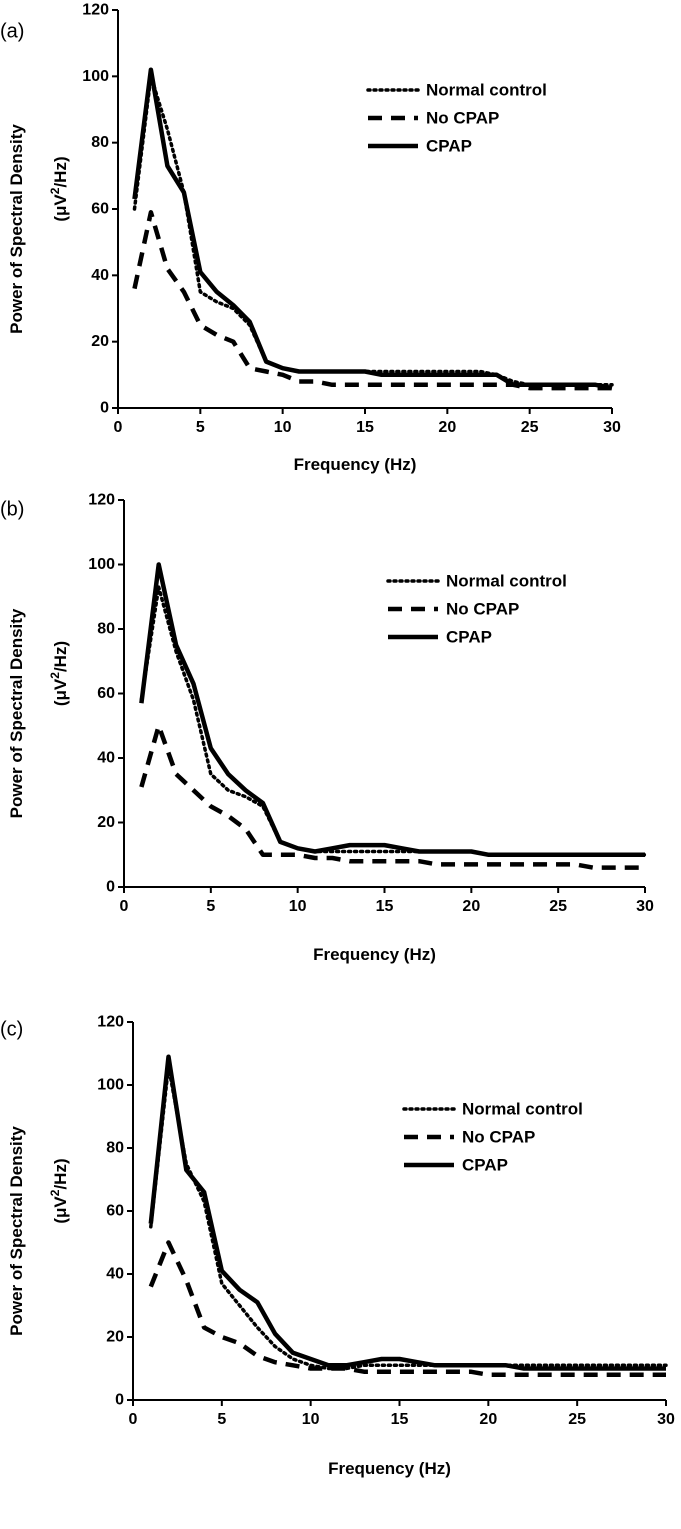 The width and height of the screenshot is (681, 1529). I want to click on panel-label: (a), so click(12, 32).